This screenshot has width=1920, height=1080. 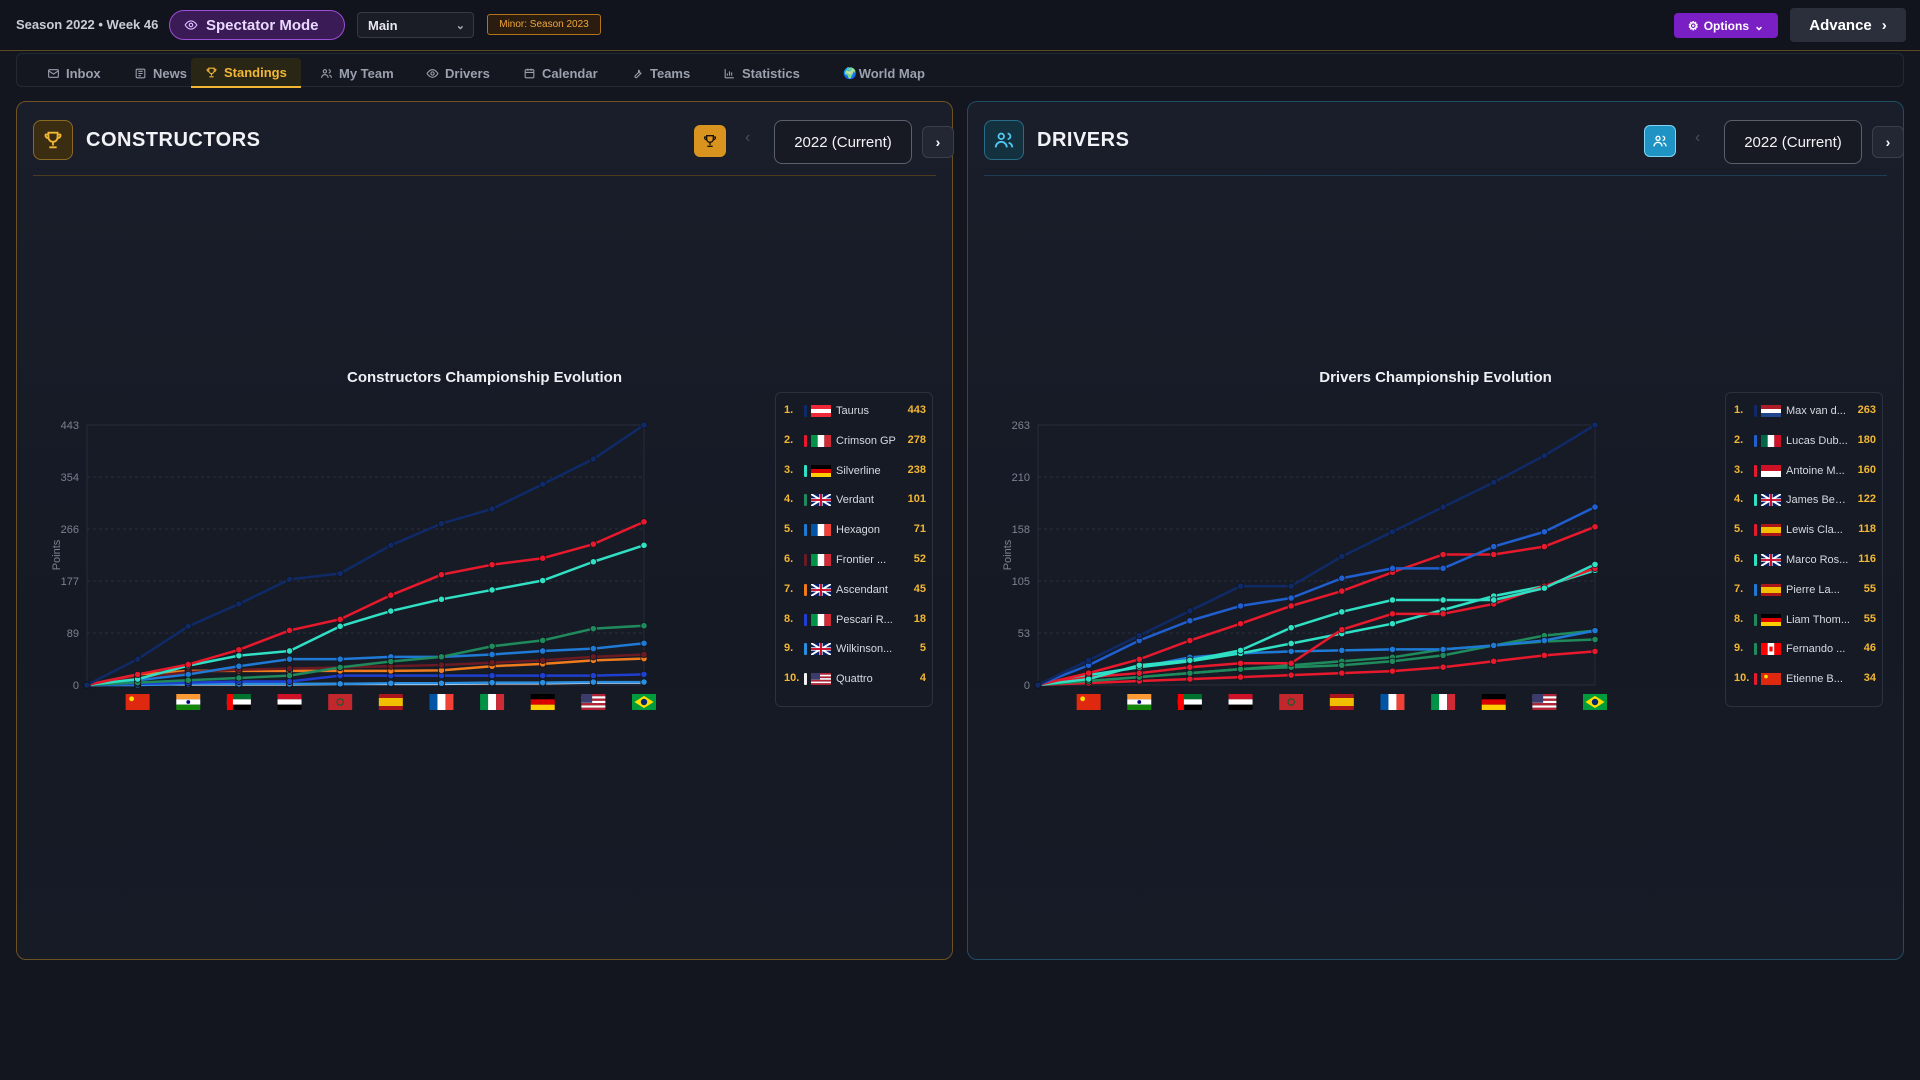 What do you see at coordinates (1805, 411) in the screenshot?
I see `legend-item: 1. Max van d... 263` at bounding box center [1805, 411].